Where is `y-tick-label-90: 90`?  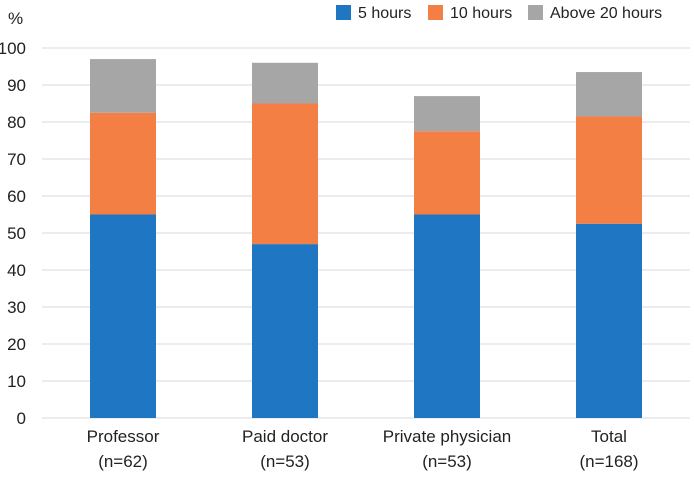 y-tick-label-90: 90 is located at coordinates (16, 85).